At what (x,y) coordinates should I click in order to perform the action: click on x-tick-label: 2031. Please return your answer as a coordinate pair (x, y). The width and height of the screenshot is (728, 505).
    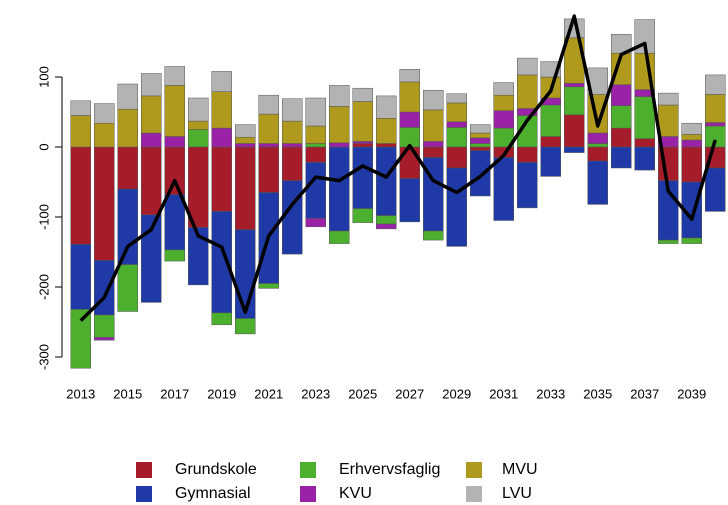
    Looking at the image, I should click on (503, 393).